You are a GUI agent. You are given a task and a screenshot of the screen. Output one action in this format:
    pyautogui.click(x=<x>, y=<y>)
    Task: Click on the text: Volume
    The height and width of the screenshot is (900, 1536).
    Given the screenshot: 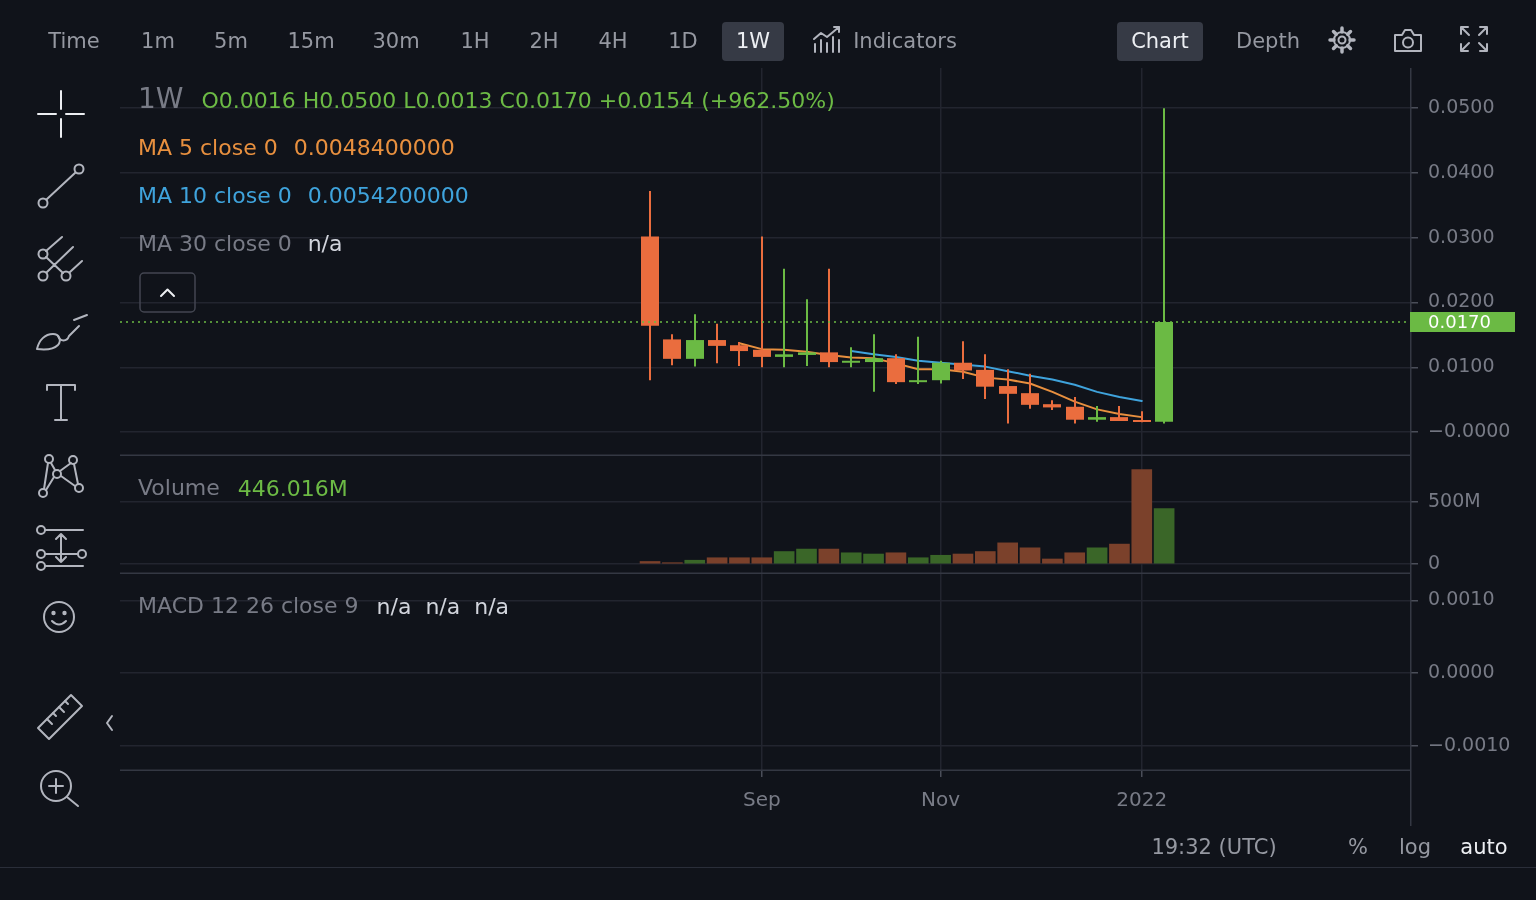 What is the action you would take?
    pyautogui.click(x=179, y=487)
    